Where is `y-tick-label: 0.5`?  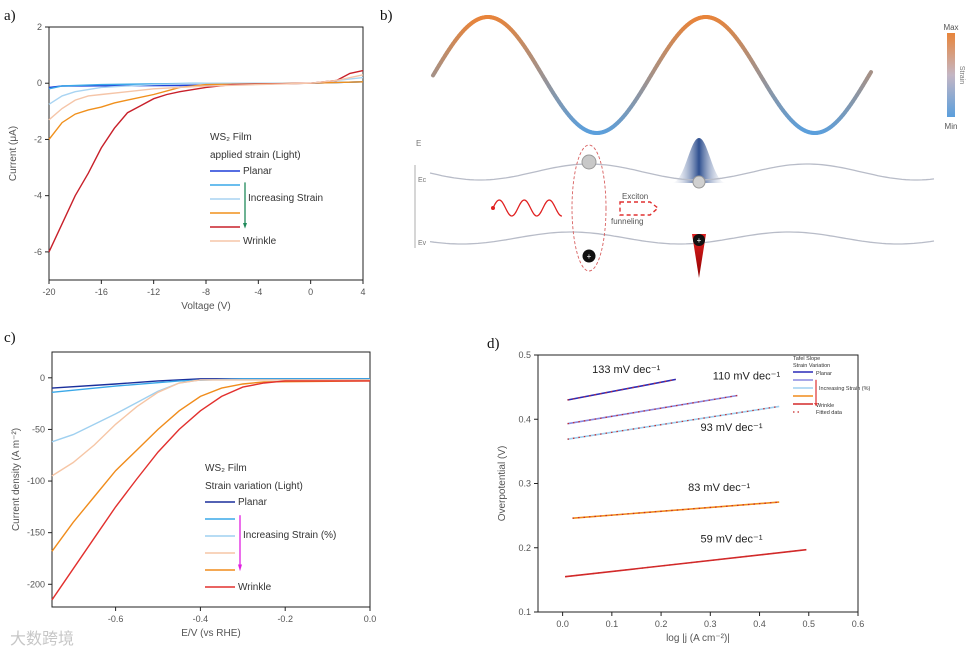
y-tick-label: 0.5 is located at coordinates (524, 355).